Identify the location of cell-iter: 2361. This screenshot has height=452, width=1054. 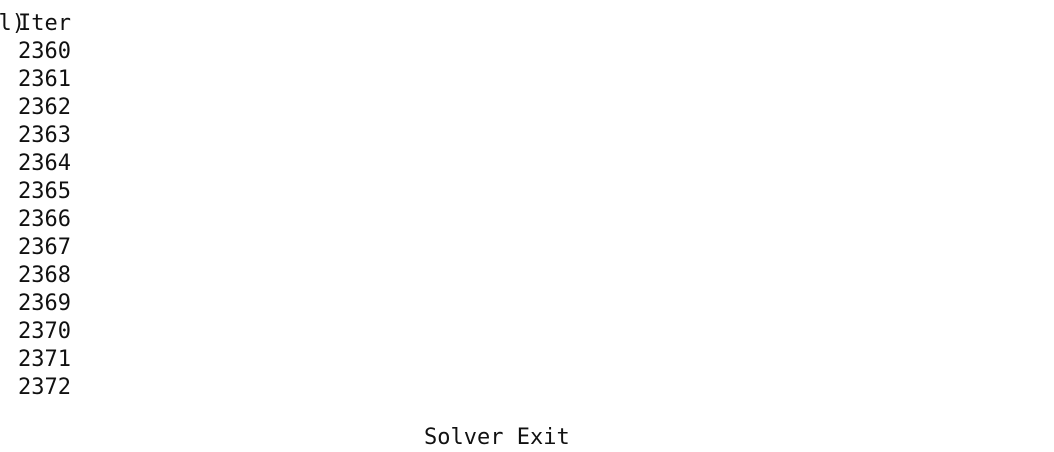
(44, 79).